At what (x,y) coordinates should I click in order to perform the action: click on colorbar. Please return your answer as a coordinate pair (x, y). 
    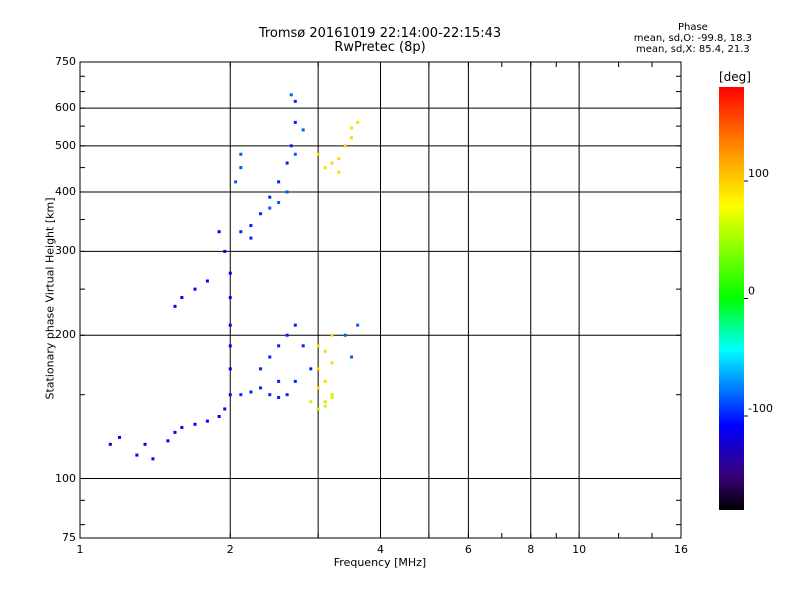
    Looking at the image, I should click on (731, 298).